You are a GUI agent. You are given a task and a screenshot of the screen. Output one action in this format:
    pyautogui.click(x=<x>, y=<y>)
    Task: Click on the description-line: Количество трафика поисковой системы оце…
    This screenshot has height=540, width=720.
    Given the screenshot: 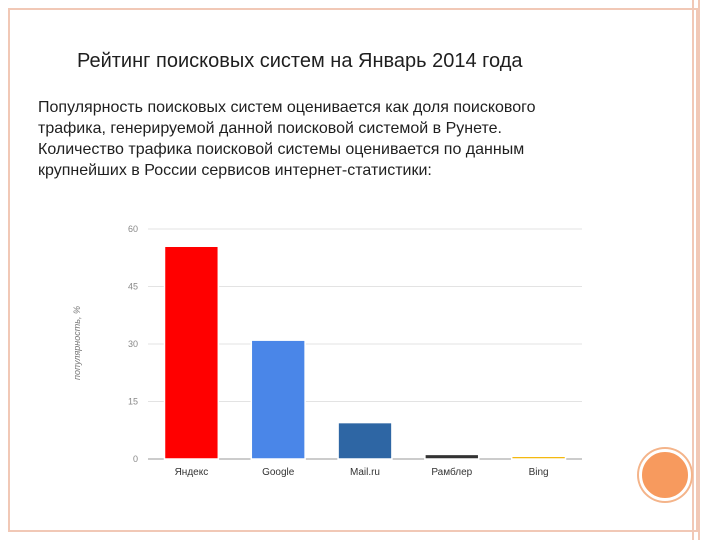 What is the action you would take?
    pyautogui.click(x=281, y=149)
    